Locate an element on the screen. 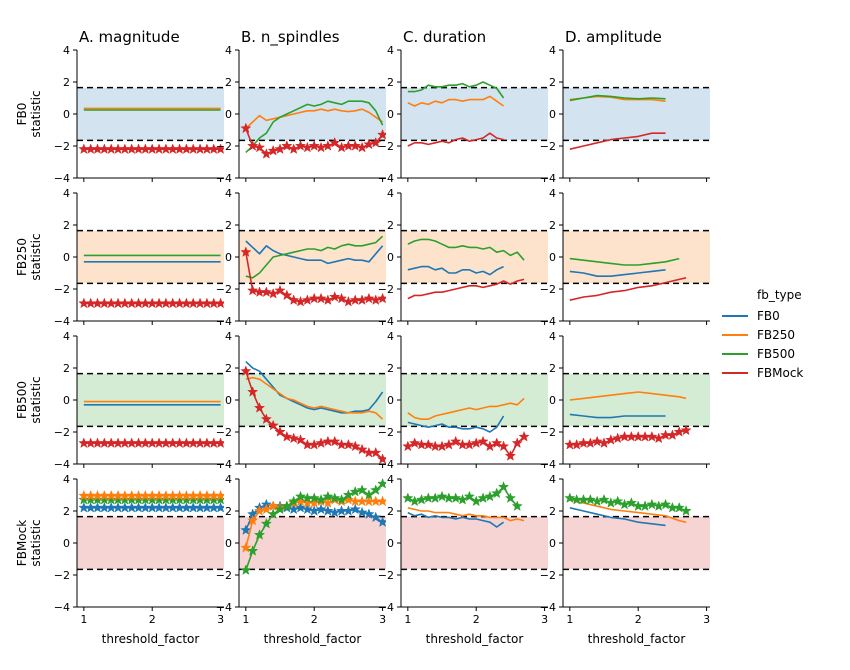  row-label-fb250: FB250 is located at coordinates (22, 257).